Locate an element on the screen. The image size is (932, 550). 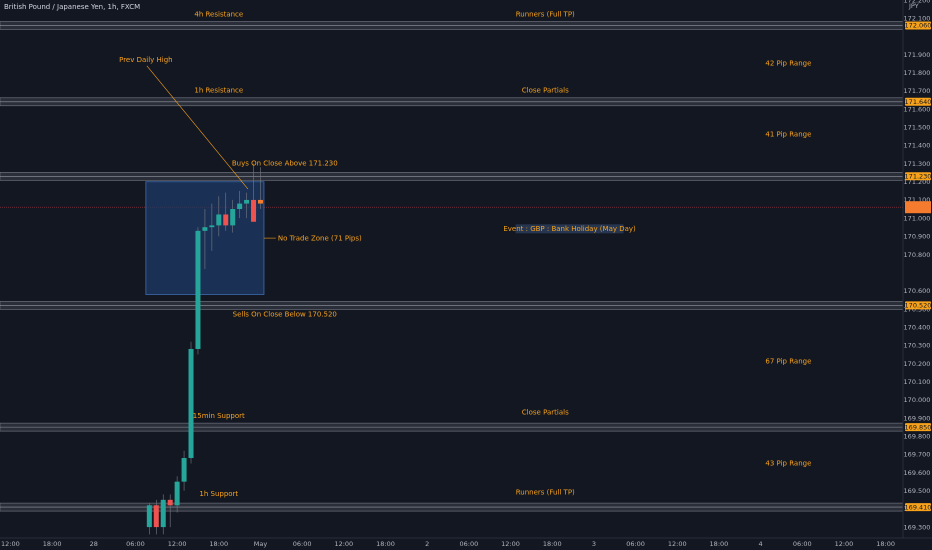
price-tick-label: 170.900 is located at coordinates (917, 237).